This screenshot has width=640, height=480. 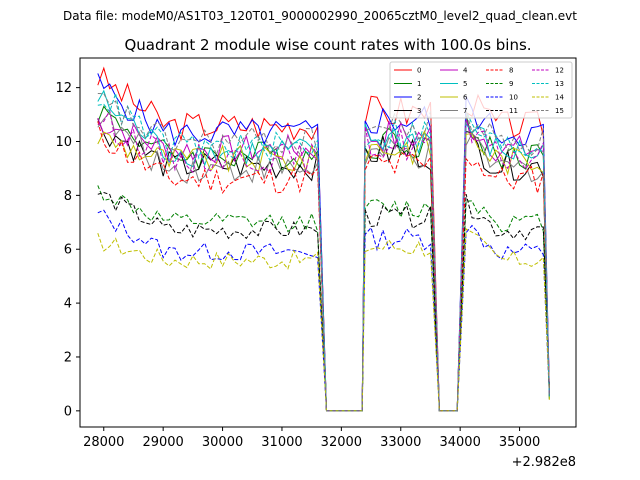 I want to click on legend-label: 7, so click(x=465, y=111).